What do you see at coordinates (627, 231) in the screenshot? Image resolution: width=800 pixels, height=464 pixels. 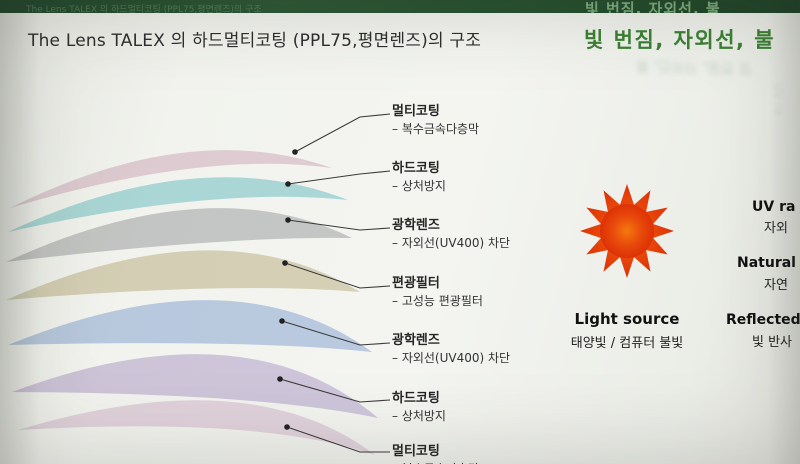 I see `sun-icon` at bounding box center [627, 231].